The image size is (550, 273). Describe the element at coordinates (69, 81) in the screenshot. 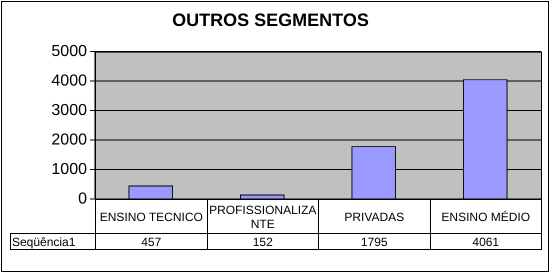

I see `y-tick-label: 4000` at that location.